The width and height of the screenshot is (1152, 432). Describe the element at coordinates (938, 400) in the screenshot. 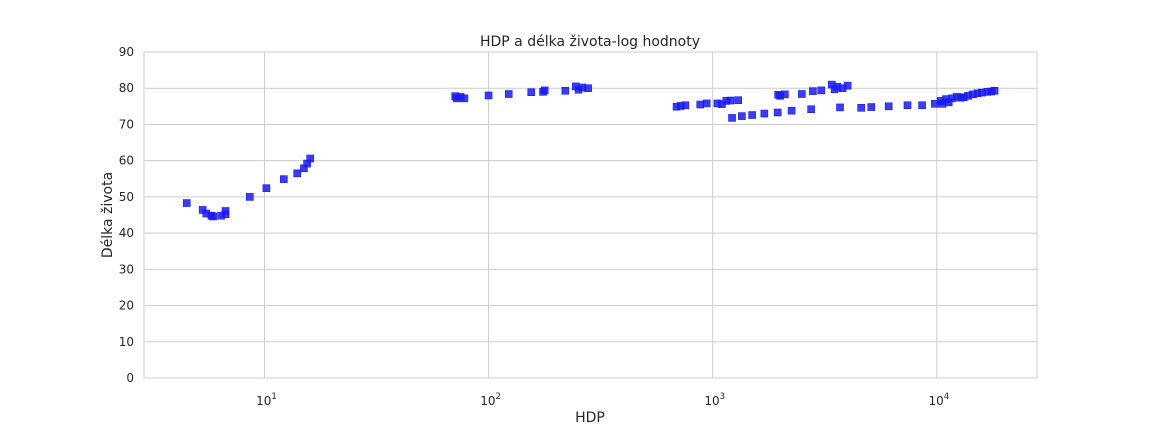

I see `x-tick-label: 10⁴` at that location.